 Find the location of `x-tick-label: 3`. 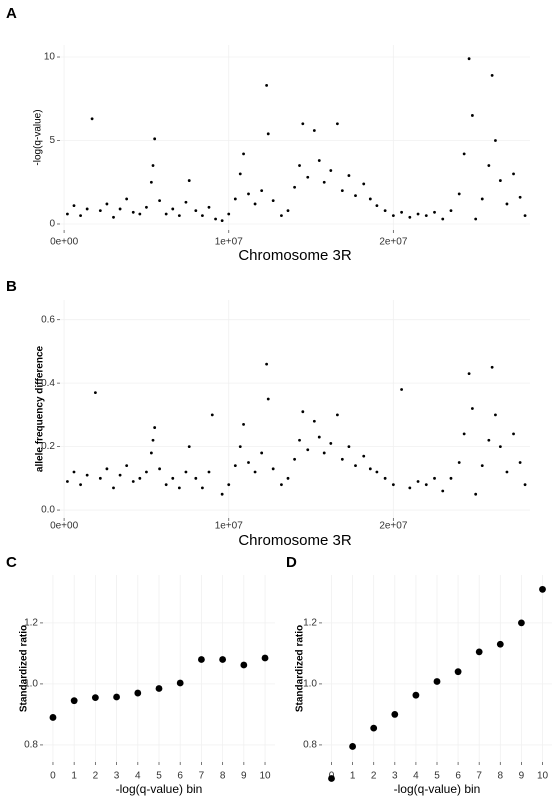

x-tick-label: 3 is located at coordinates (395, 776).